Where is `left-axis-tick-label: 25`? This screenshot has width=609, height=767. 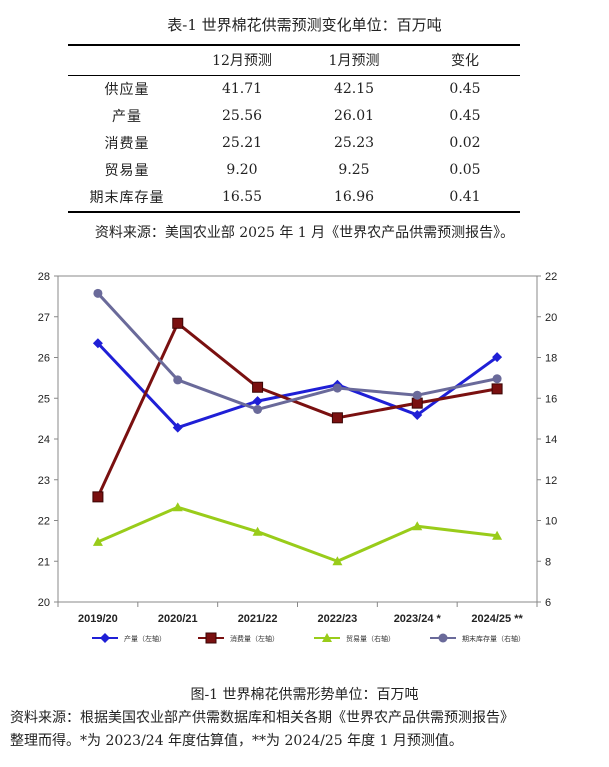
left-axis-tick-label: 25 is located at coordinates (44, 399).